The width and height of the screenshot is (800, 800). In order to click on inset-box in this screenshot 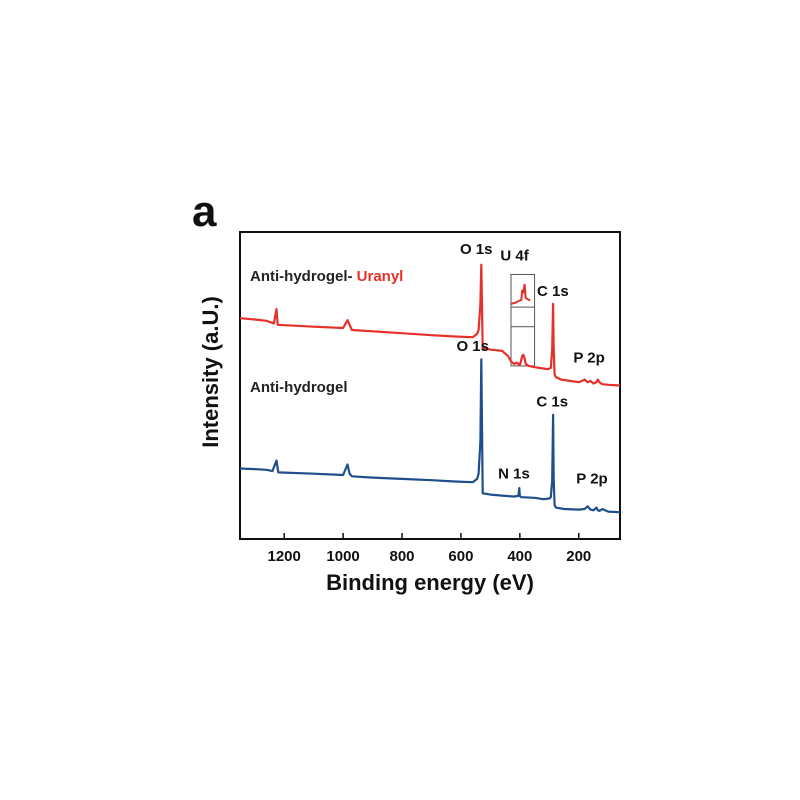, I will do `click(523, 290)`.